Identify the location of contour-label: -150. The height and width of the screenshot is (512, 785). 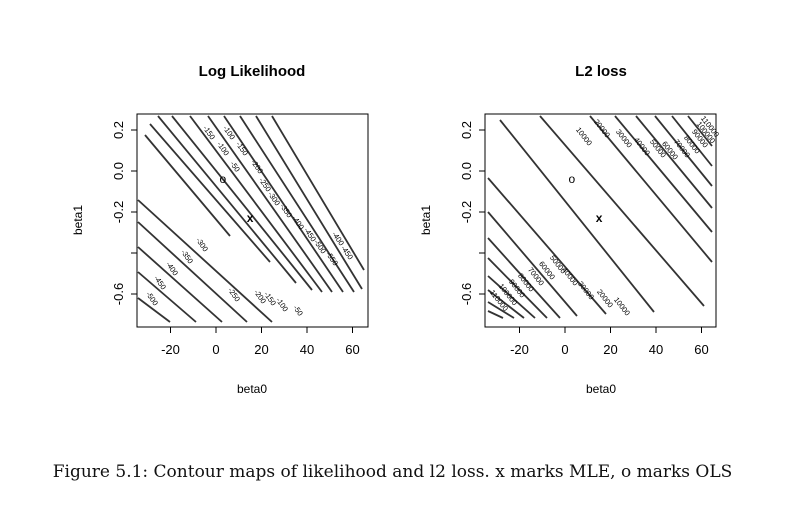
(242, 148).